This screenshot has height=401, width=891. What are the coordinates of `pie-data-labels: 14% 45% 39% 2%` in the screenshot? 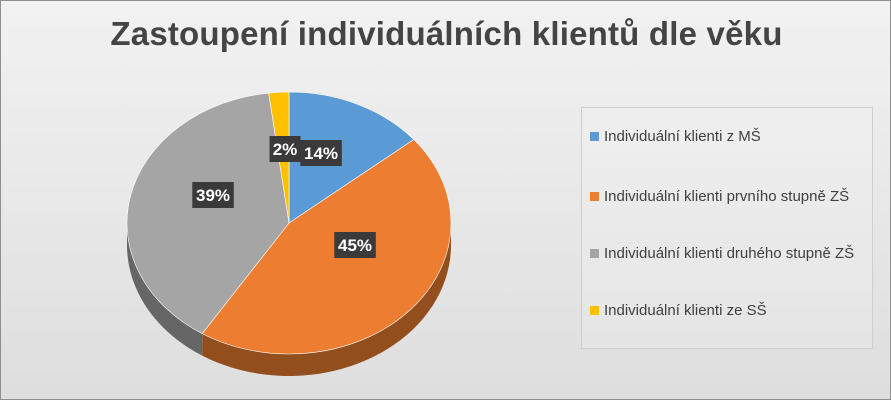 It's located at (284, 197).